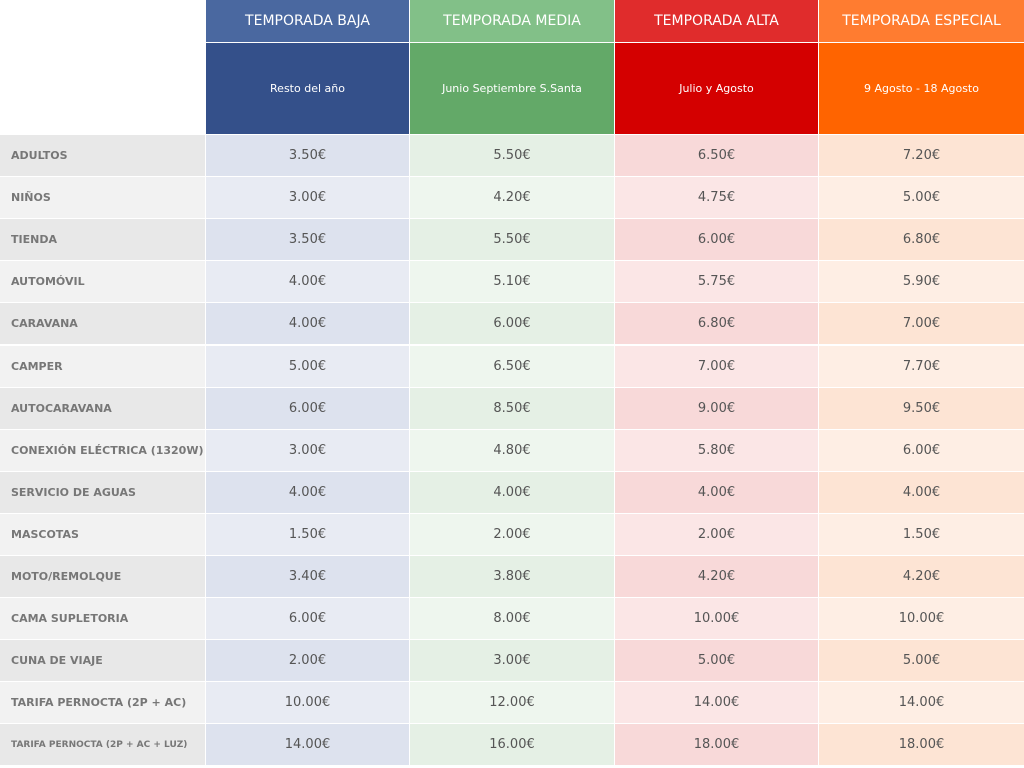 The width and height of the screenshot is (1024, 768). I want to click on row-label: CAMA SUPLETORIA, so click(102, 619).